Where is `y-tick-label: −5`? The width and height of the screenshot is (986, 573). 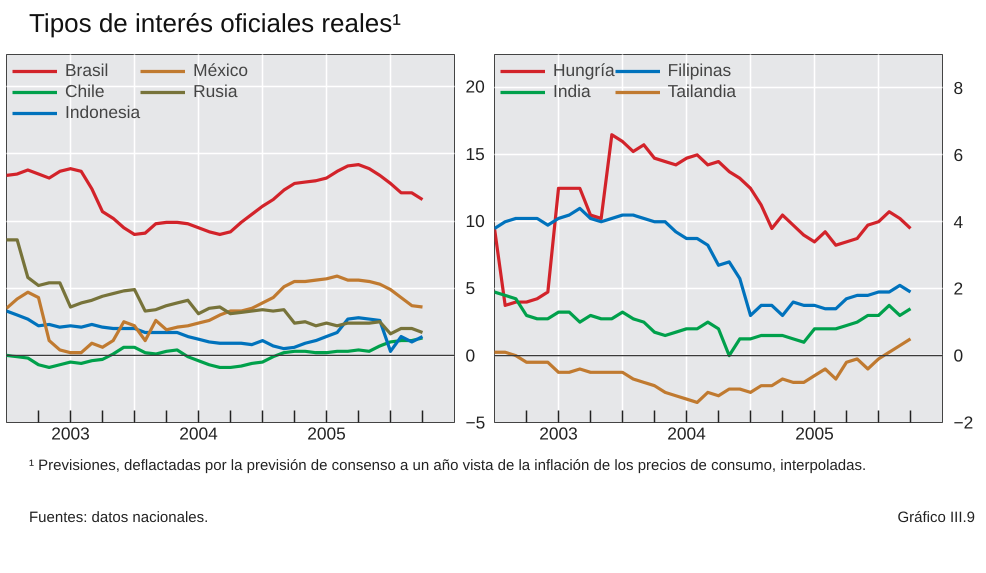
y-tick-label: −5 is located at coordinates (476, 422).